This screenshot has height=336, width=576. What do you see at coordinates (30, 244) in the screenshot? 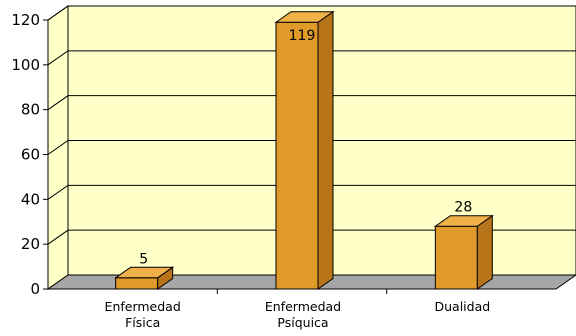
I see `y-tick-label: 20` at bounding box center [30, 244].